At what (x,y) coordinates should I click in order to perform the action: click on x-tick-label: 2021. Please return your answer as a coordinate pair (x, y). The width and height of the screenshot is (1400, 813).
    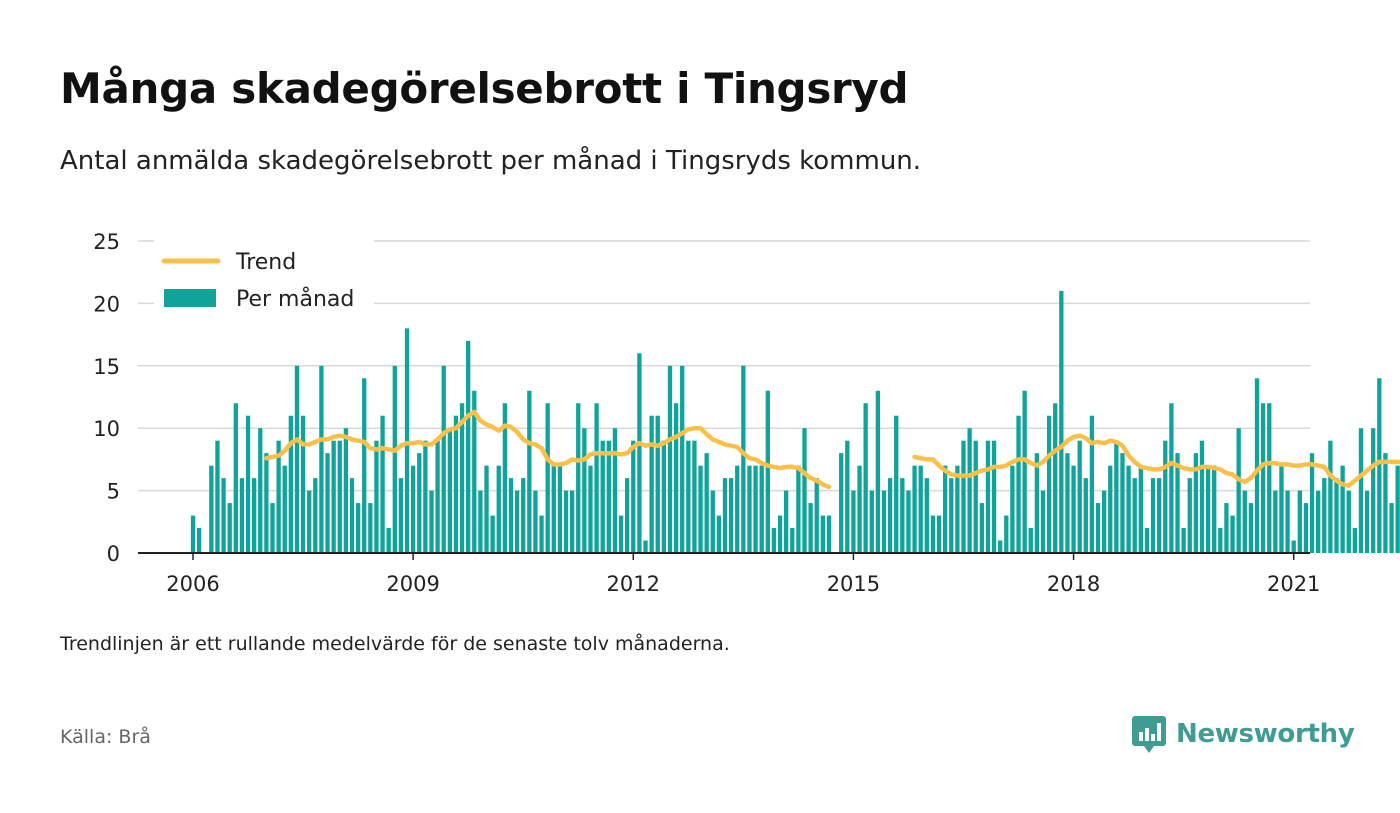
    Looking at the image, I should click on (1293, 584).